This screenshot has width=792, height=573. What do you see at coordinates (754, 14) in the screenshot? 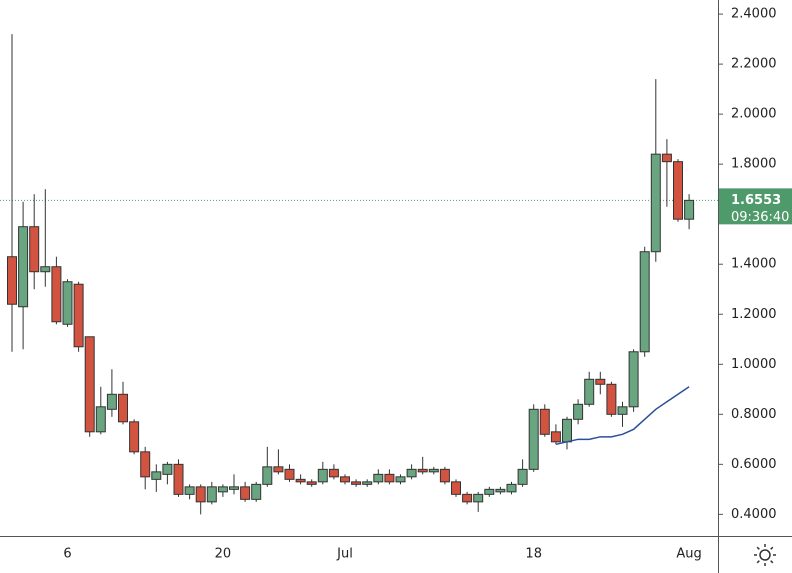
I see `y-tick-label: 2.4000` at bounding box center [754, 14].